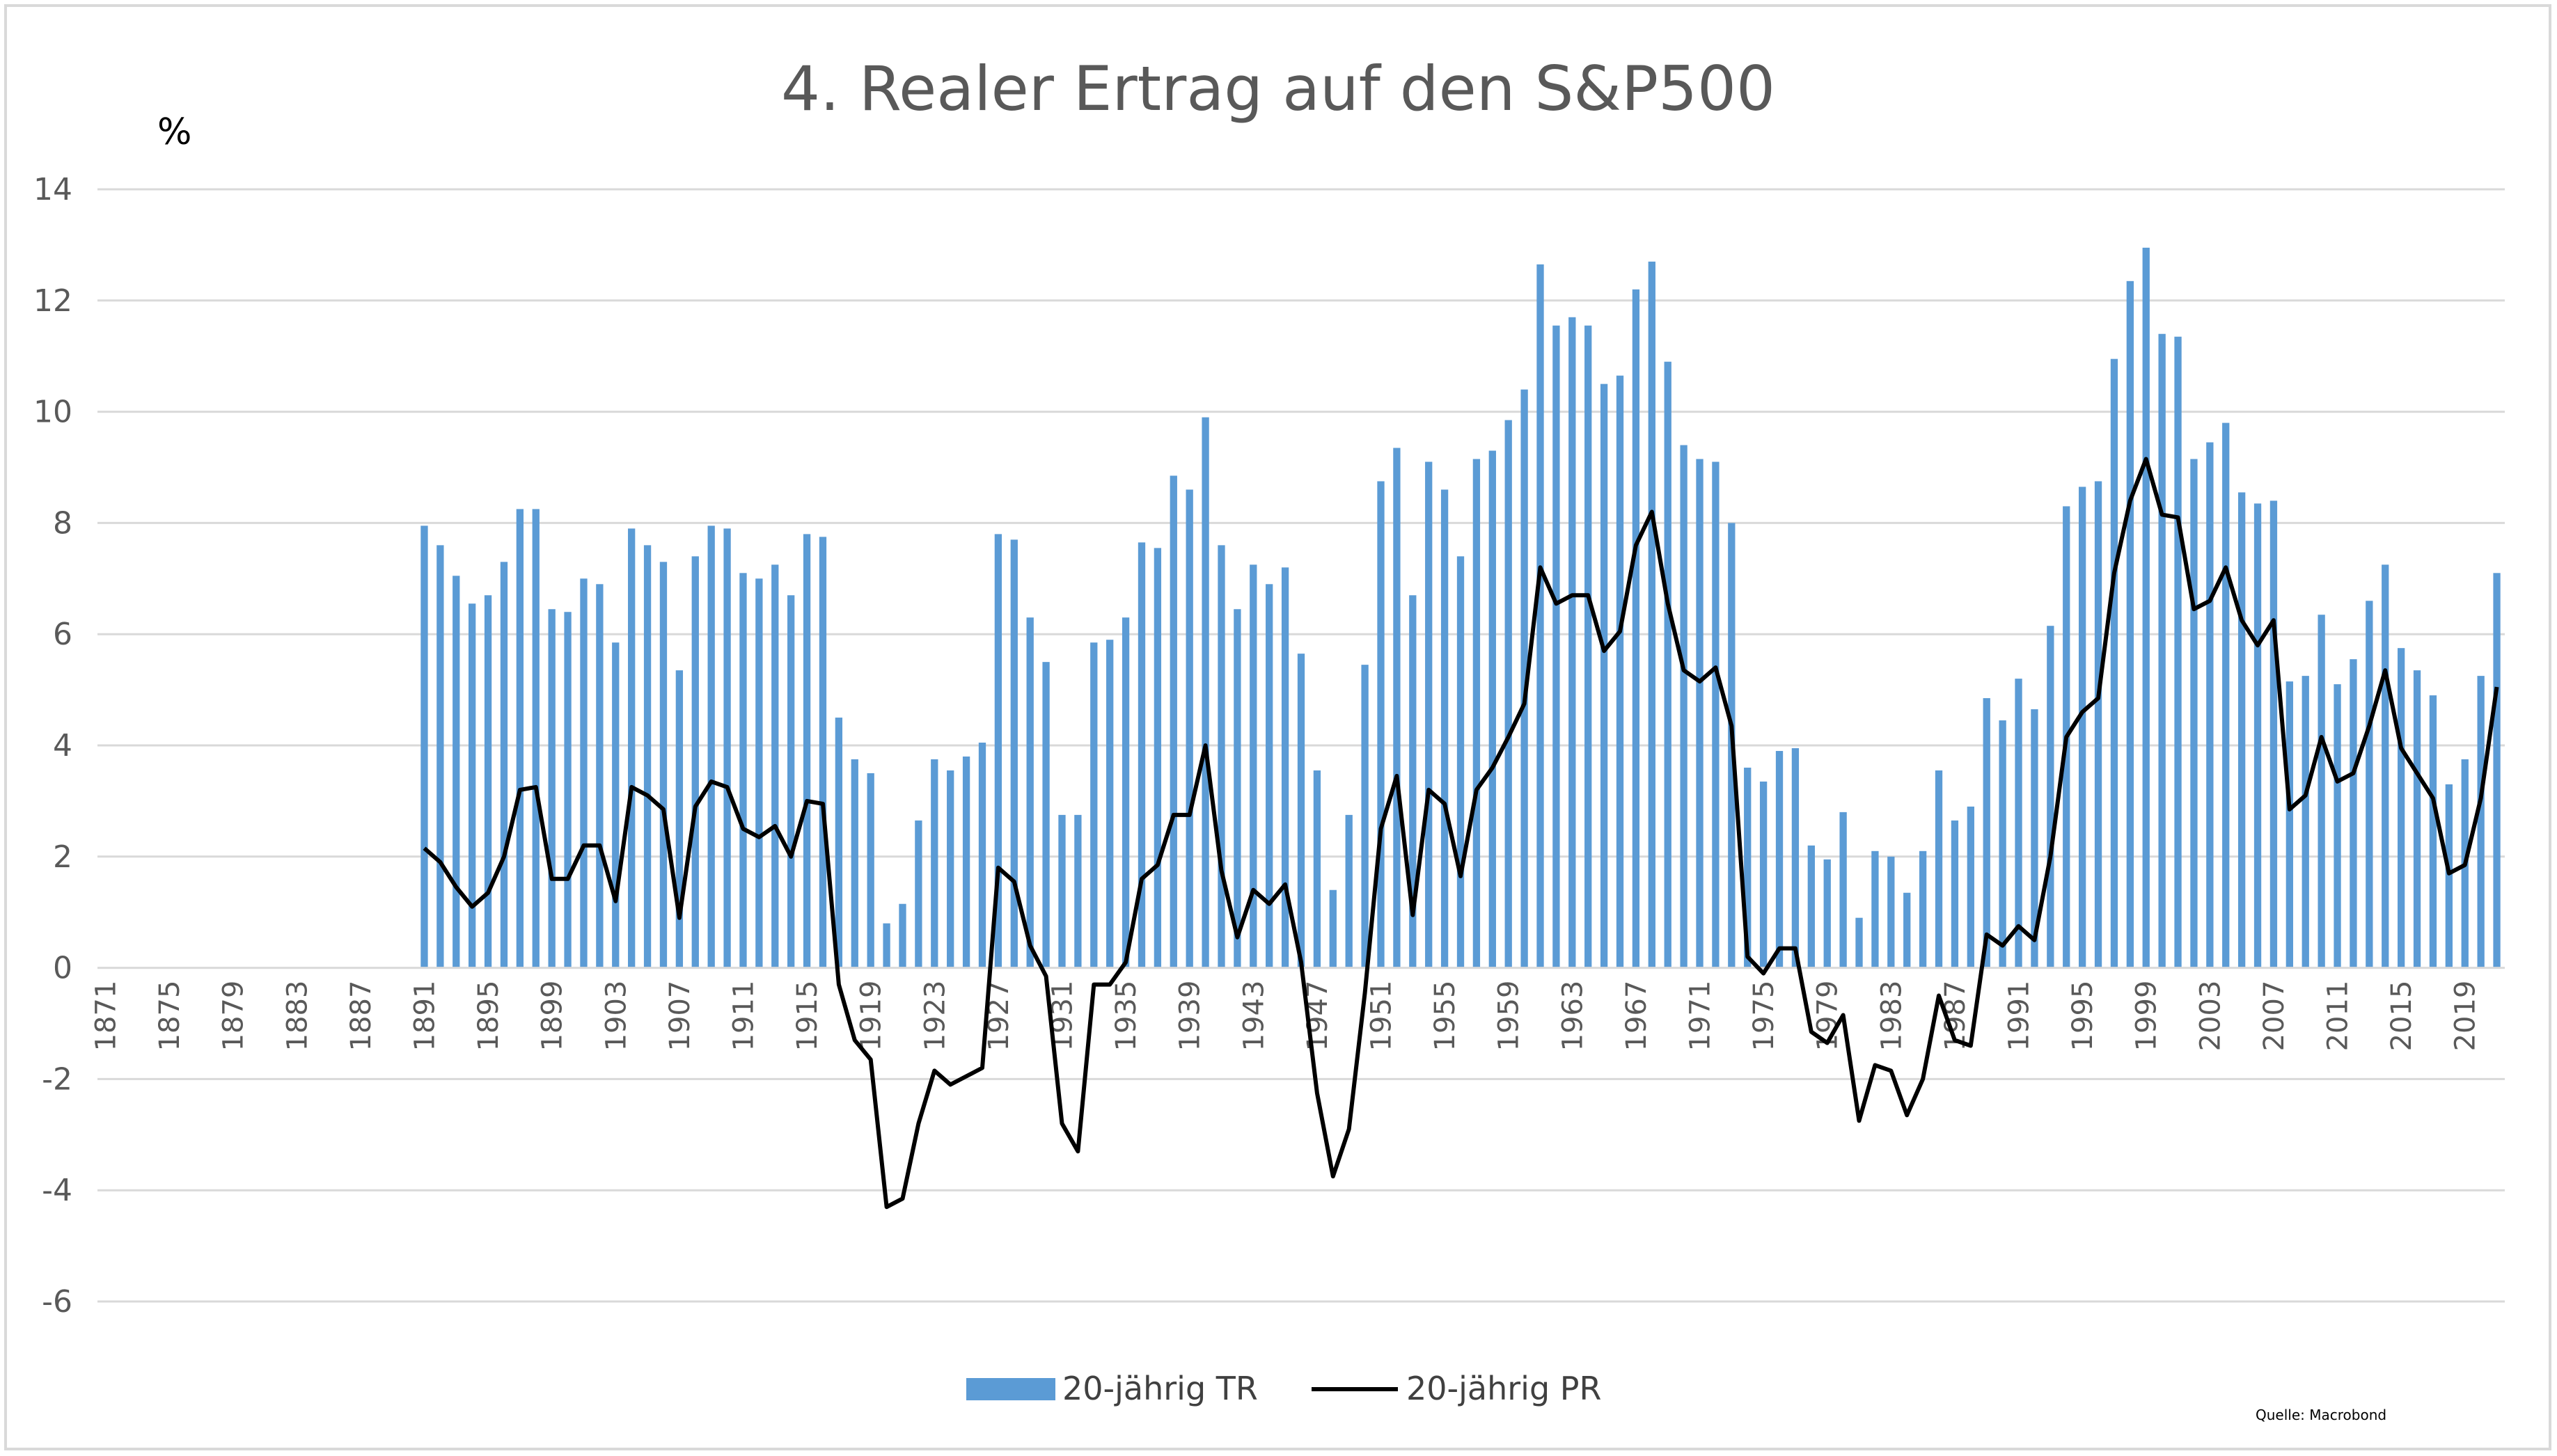 Image resolution: width=2557 pixels, height=1456 pixels. What do you see at coordinates (791, 782) in the screenshot?
I see `bar-tr-1914` at bounding box center [791, 782].